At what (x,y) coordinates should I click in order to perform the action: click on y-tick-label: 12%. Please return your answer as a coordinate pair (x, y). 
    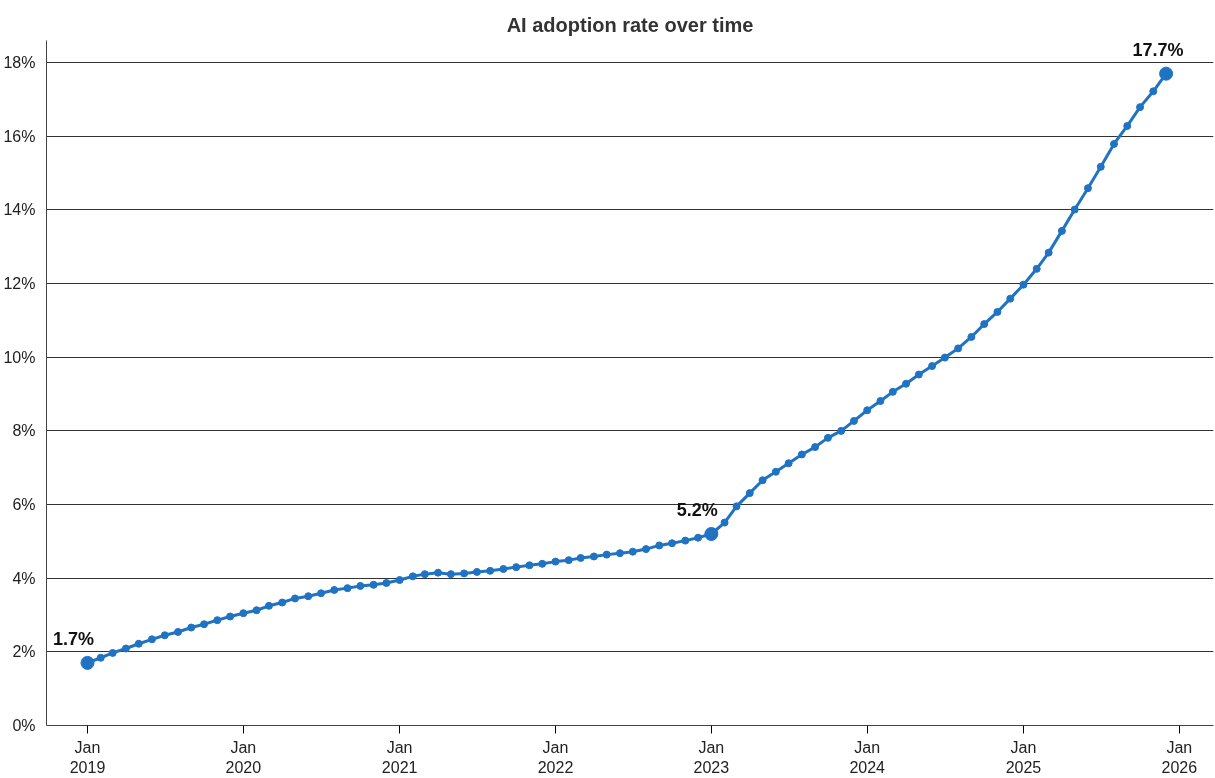
    Looking at the image, I should click on (19, 284).